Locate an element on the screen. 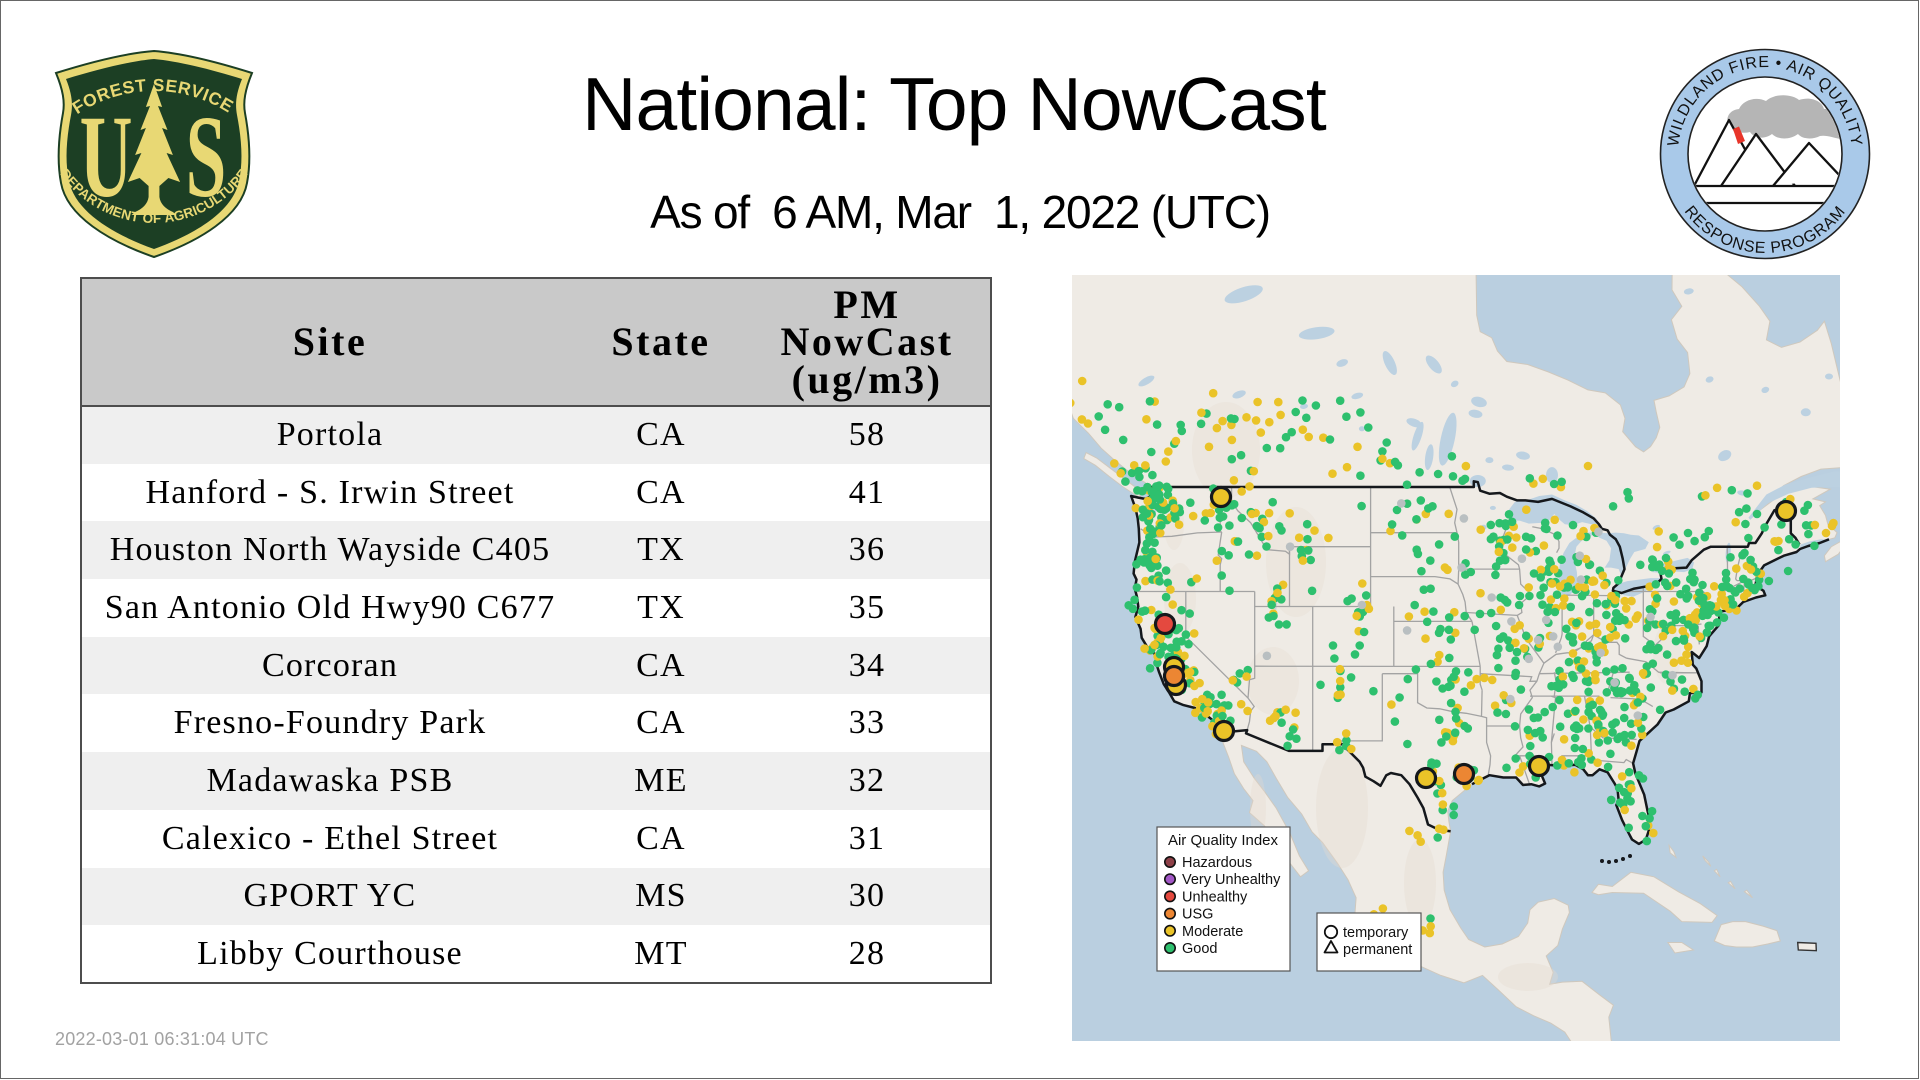  svg-text: Good is located at coordinates (1199, 949).